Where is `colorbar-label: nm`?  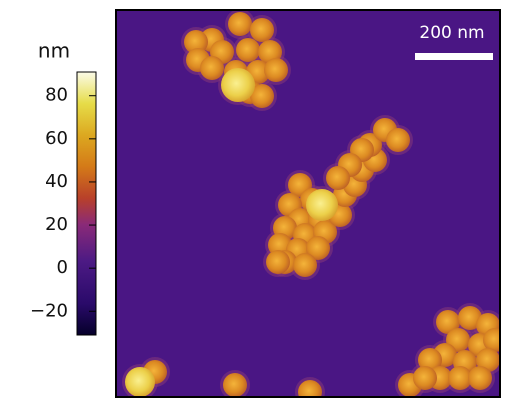
colorbar-label: nm is located at coordinates (54, 51).